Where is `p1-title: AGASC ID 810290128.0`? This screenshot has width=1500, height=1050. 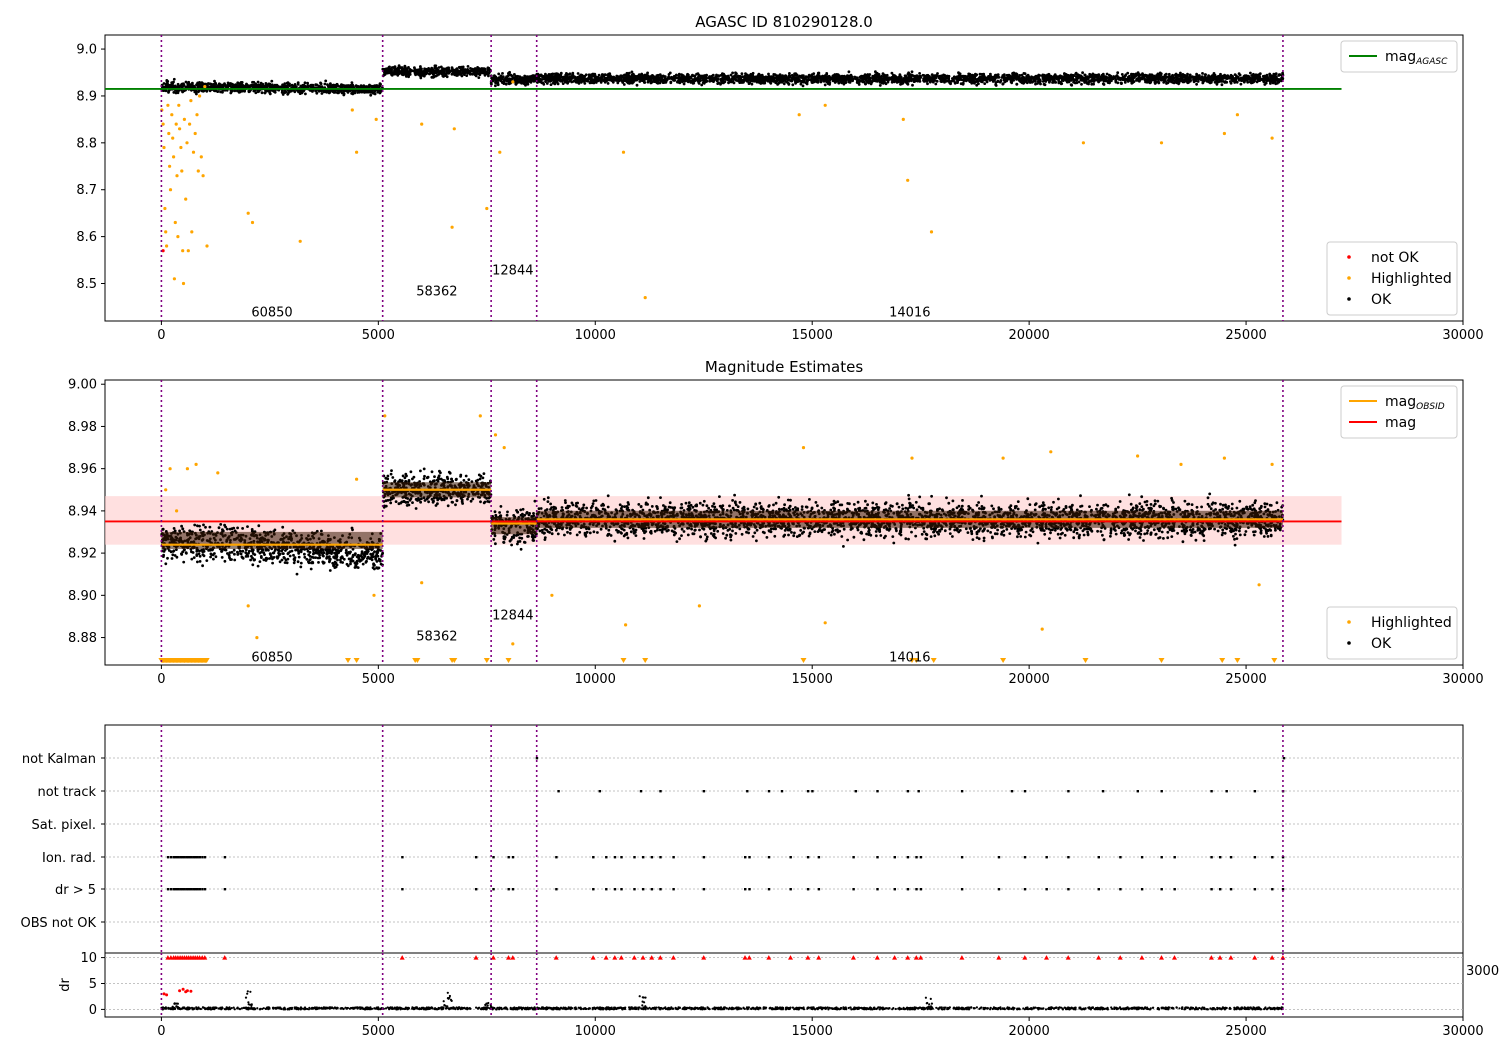 p1-title: AGASC ID 810290128.0 is located at coordinates (784, 22).